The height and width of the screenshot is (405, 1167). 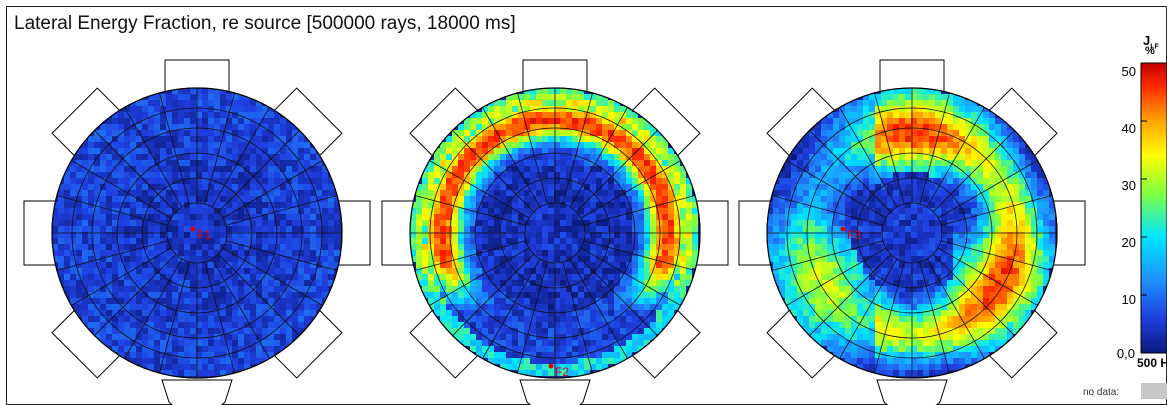 What do you see at coordinates (1128, 71) in the screenshot?
I see `colorbar-tick-label: 50` at bounding box center [1128, 71].